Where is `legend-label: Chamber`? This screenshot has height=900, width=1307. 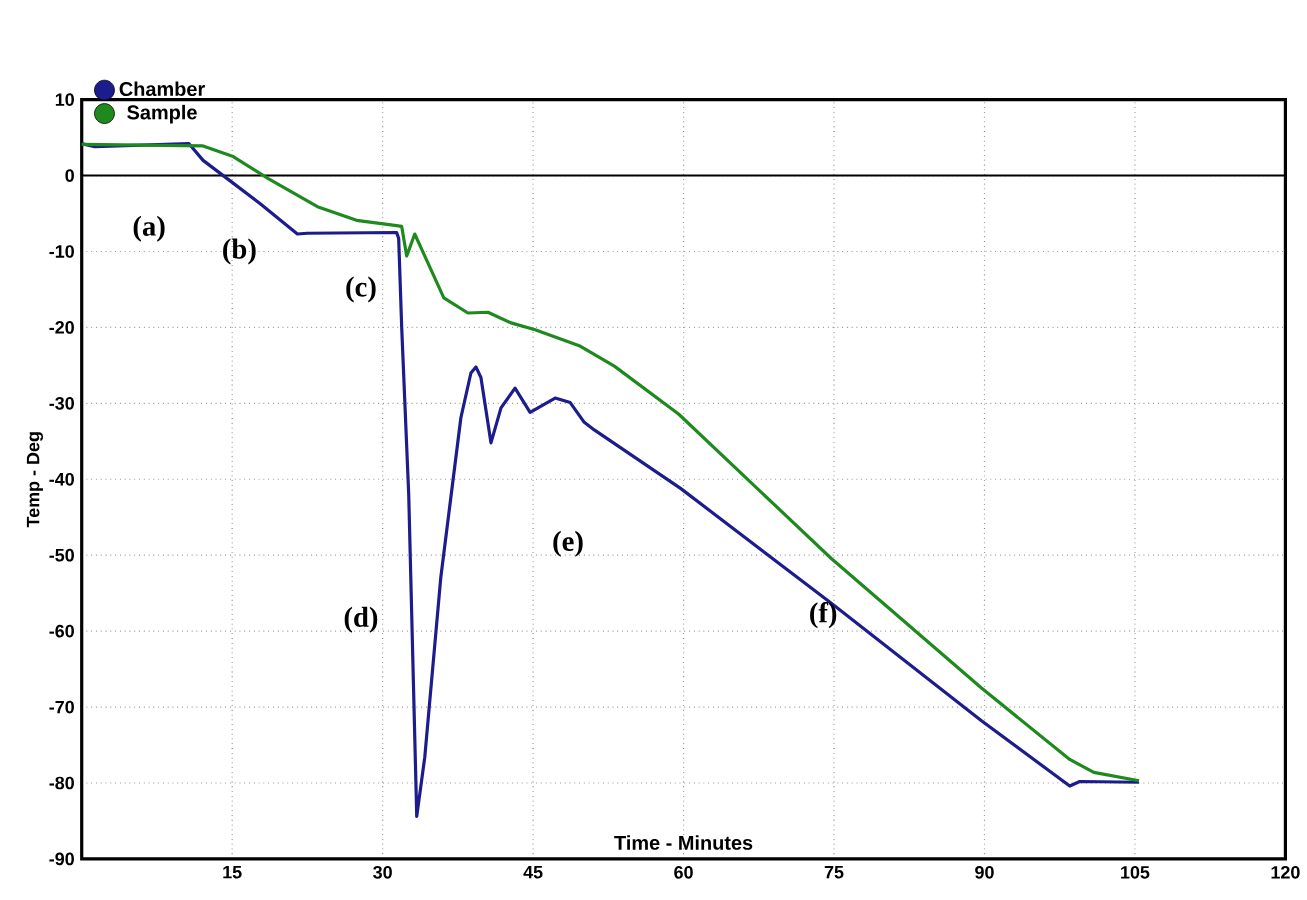
legend-label: Chamber is located at coordinates (162, 89).